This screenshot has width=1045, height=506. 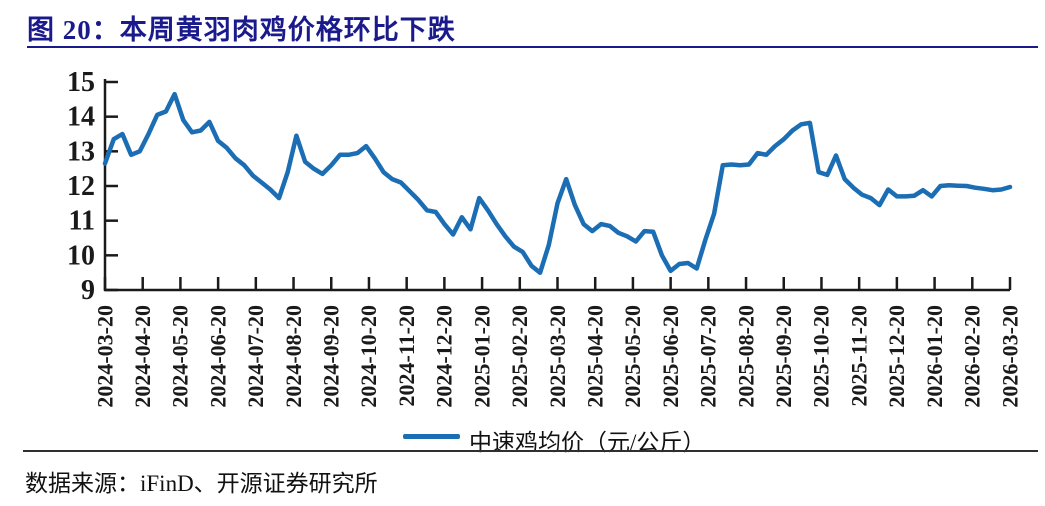 I want to click on x-axis-tick-label: 2026-01-20, so click(x=934, y=356).